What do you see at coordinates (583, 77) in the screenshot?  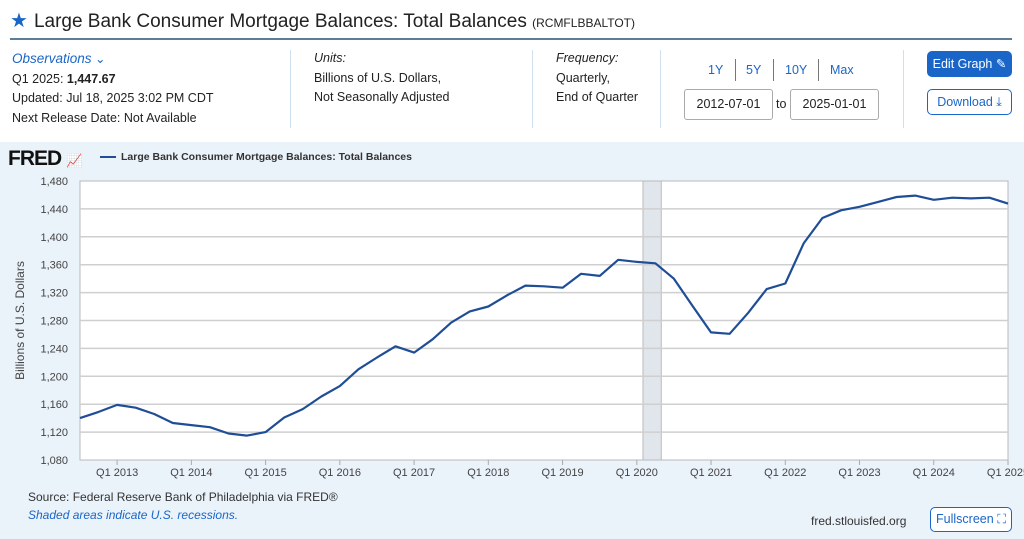 I see `frequency-line1: Quarterly,` at bounding box center [583, 77].